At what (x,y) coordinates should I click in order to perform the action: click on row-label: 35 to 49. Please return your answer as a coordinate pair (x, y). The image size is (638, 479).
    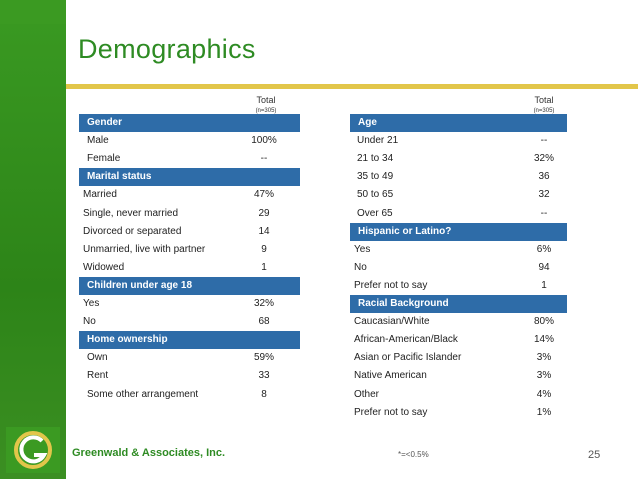
    Looking at the image, I should click on (375, 177).